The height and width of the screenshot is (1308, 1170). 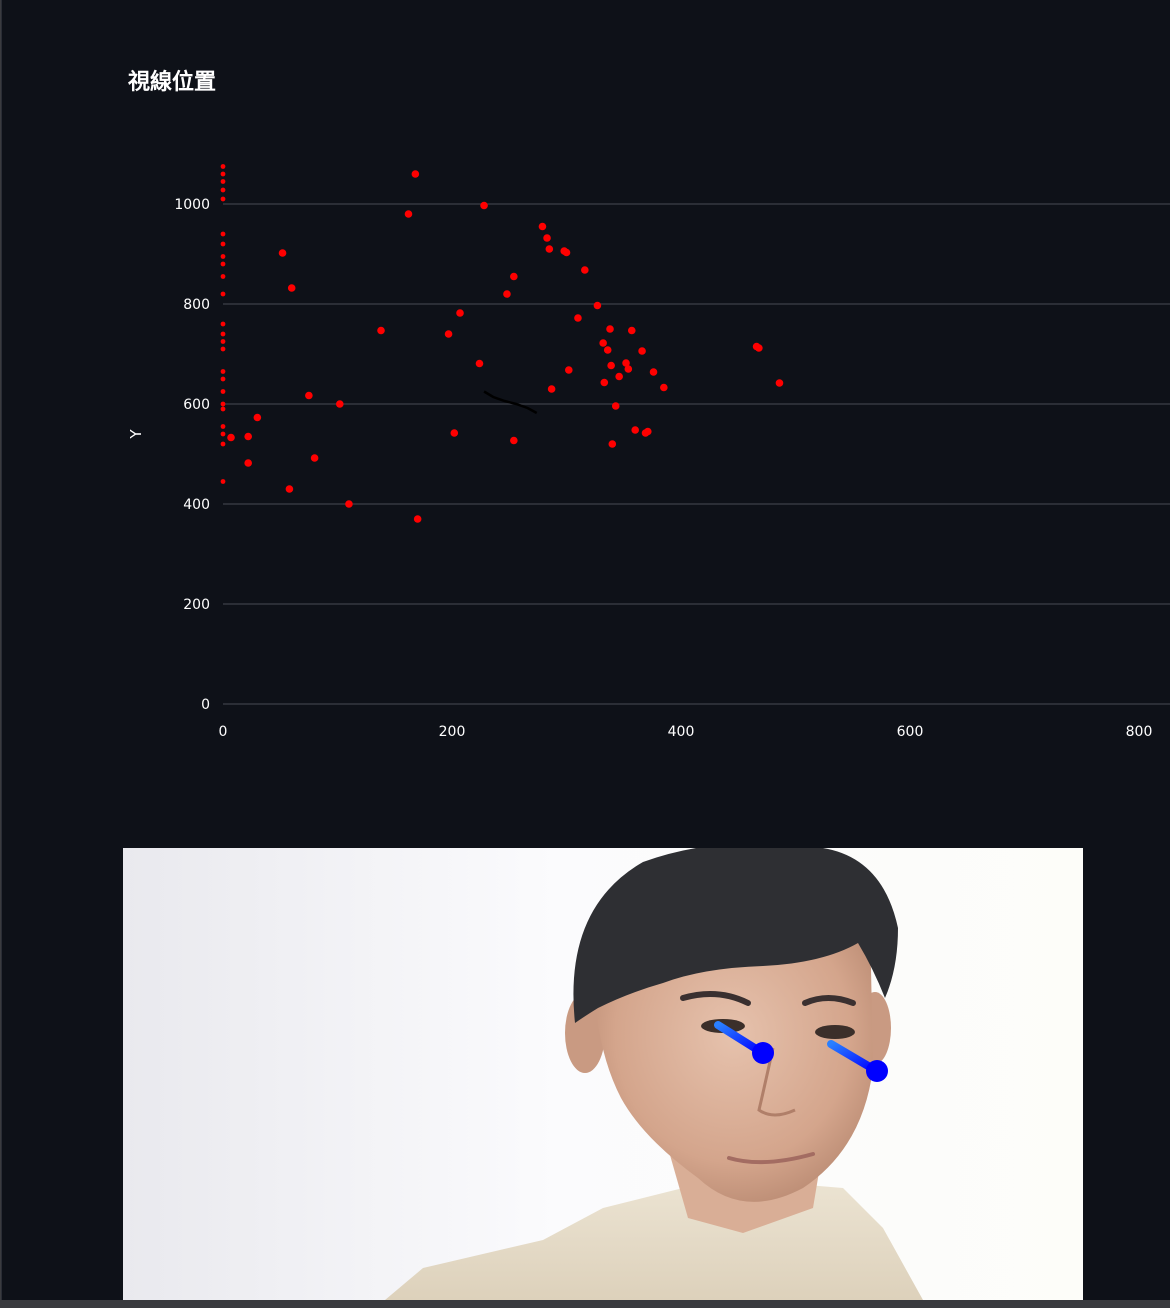 I want to click on gaze-trail-line, so click(x=510, y=402).